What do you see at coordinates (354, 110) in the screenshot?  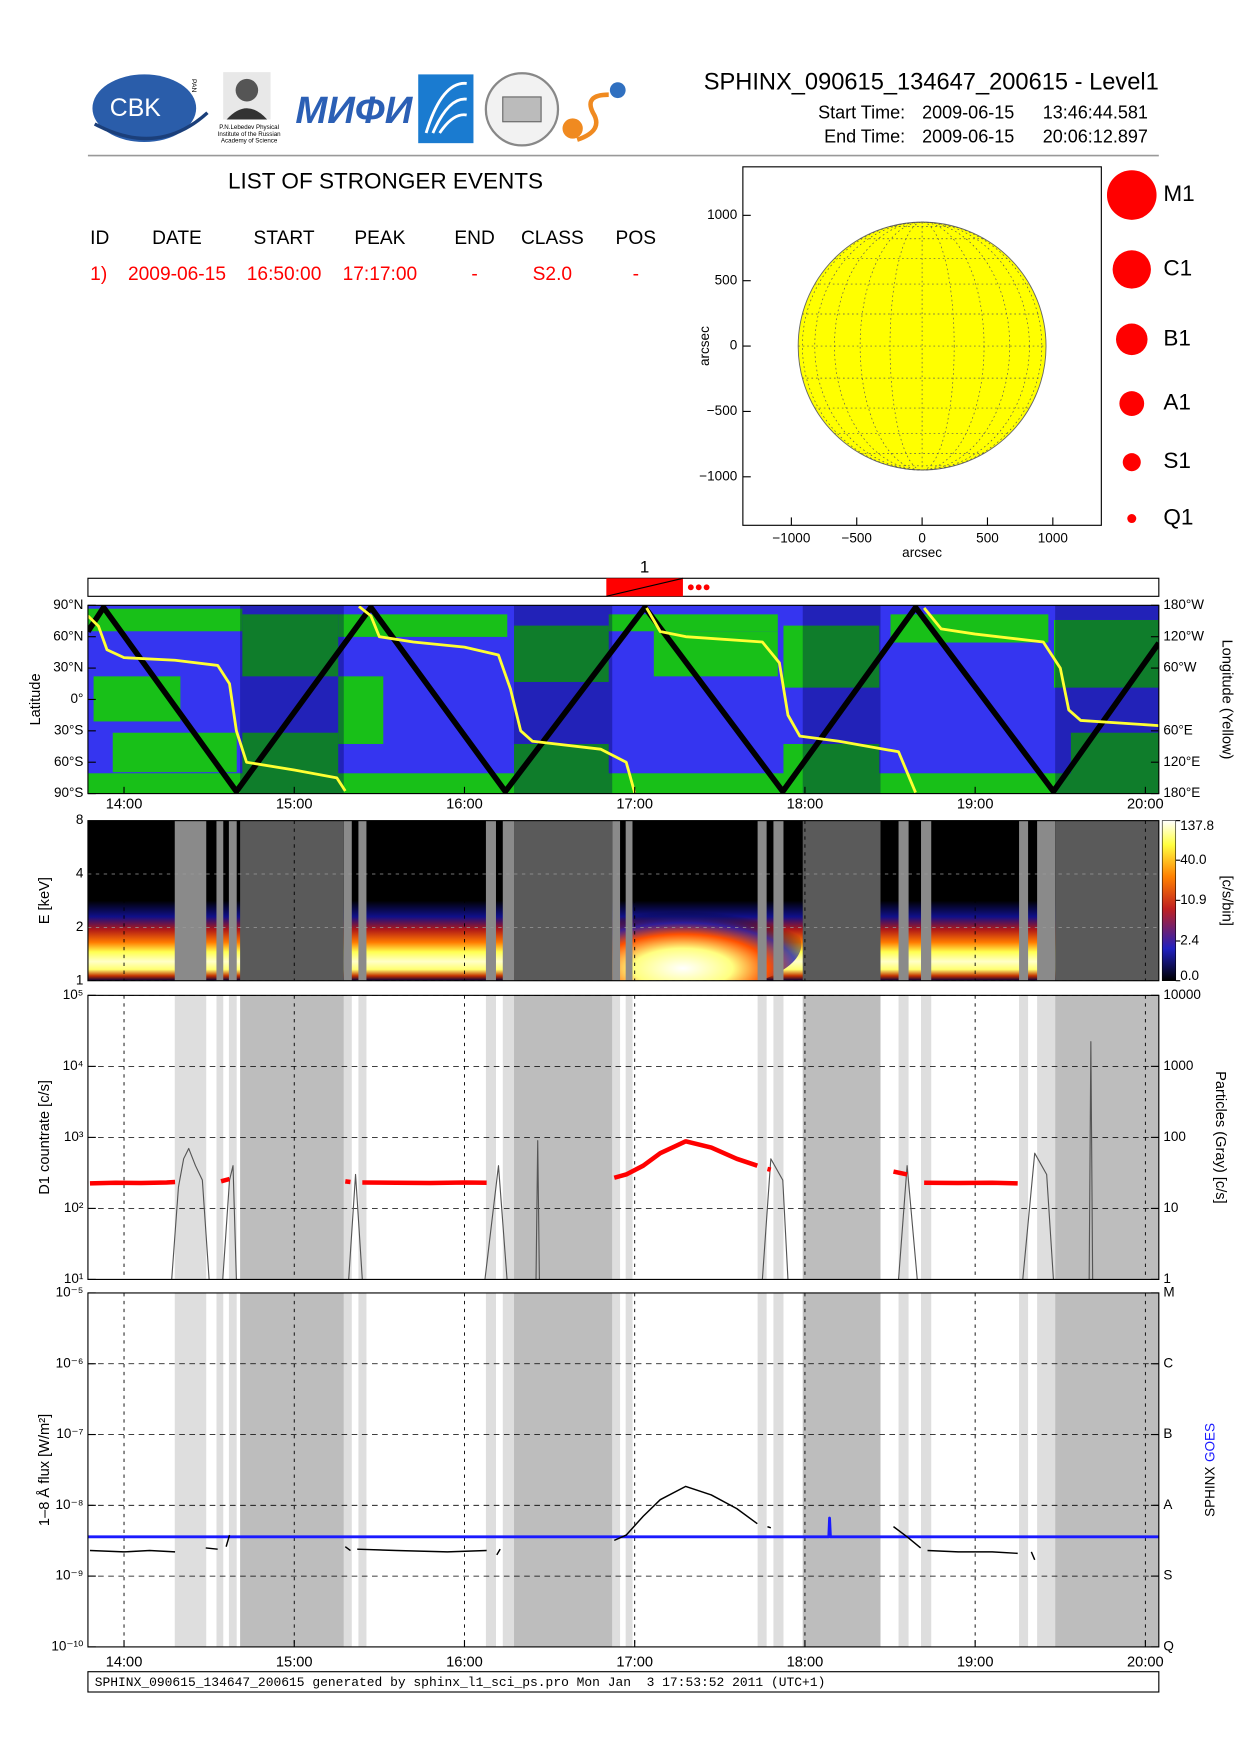 I see `logo-mifi: МИФИ` at bounding box center [354, 110].